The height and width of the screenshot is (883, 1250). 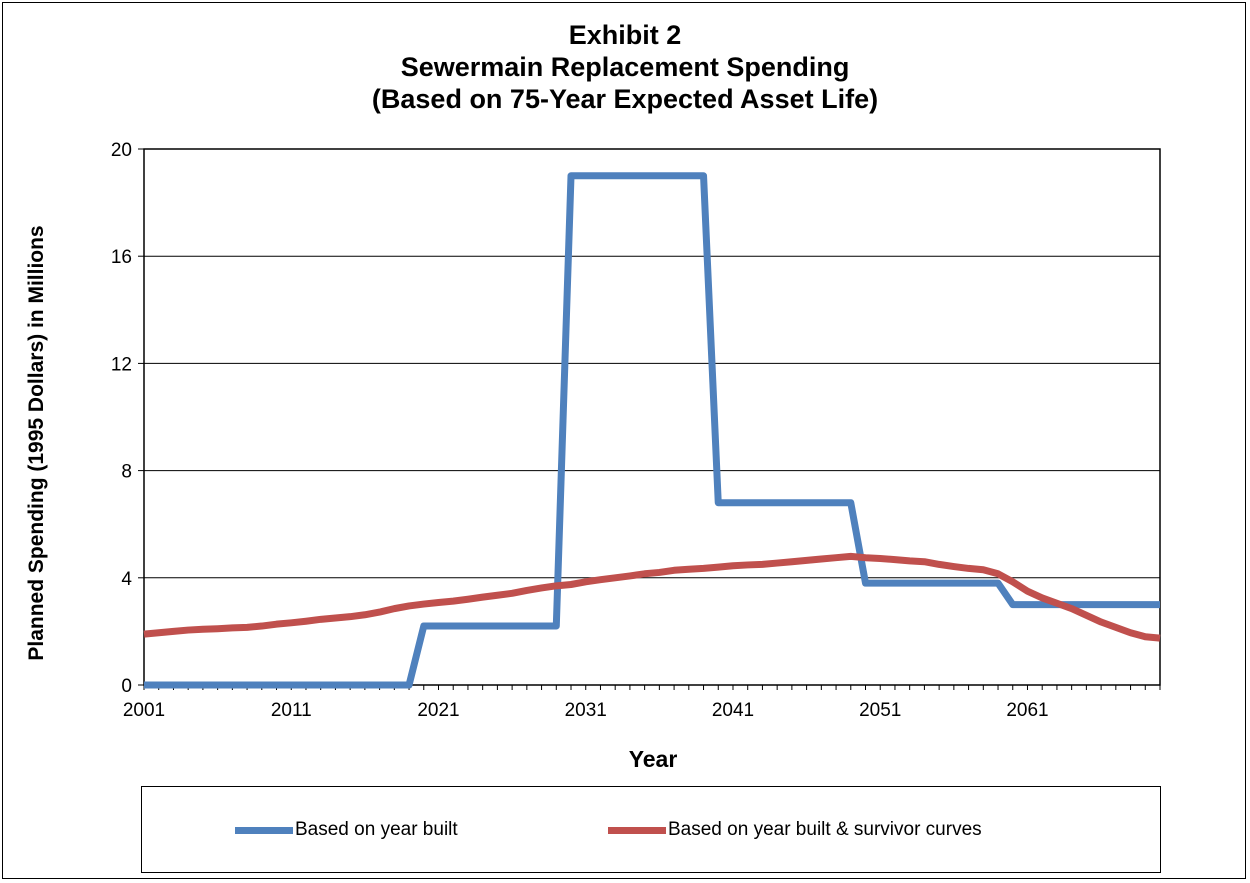 I want to click on y-tick-label: 8, so click(x=126, y=472).